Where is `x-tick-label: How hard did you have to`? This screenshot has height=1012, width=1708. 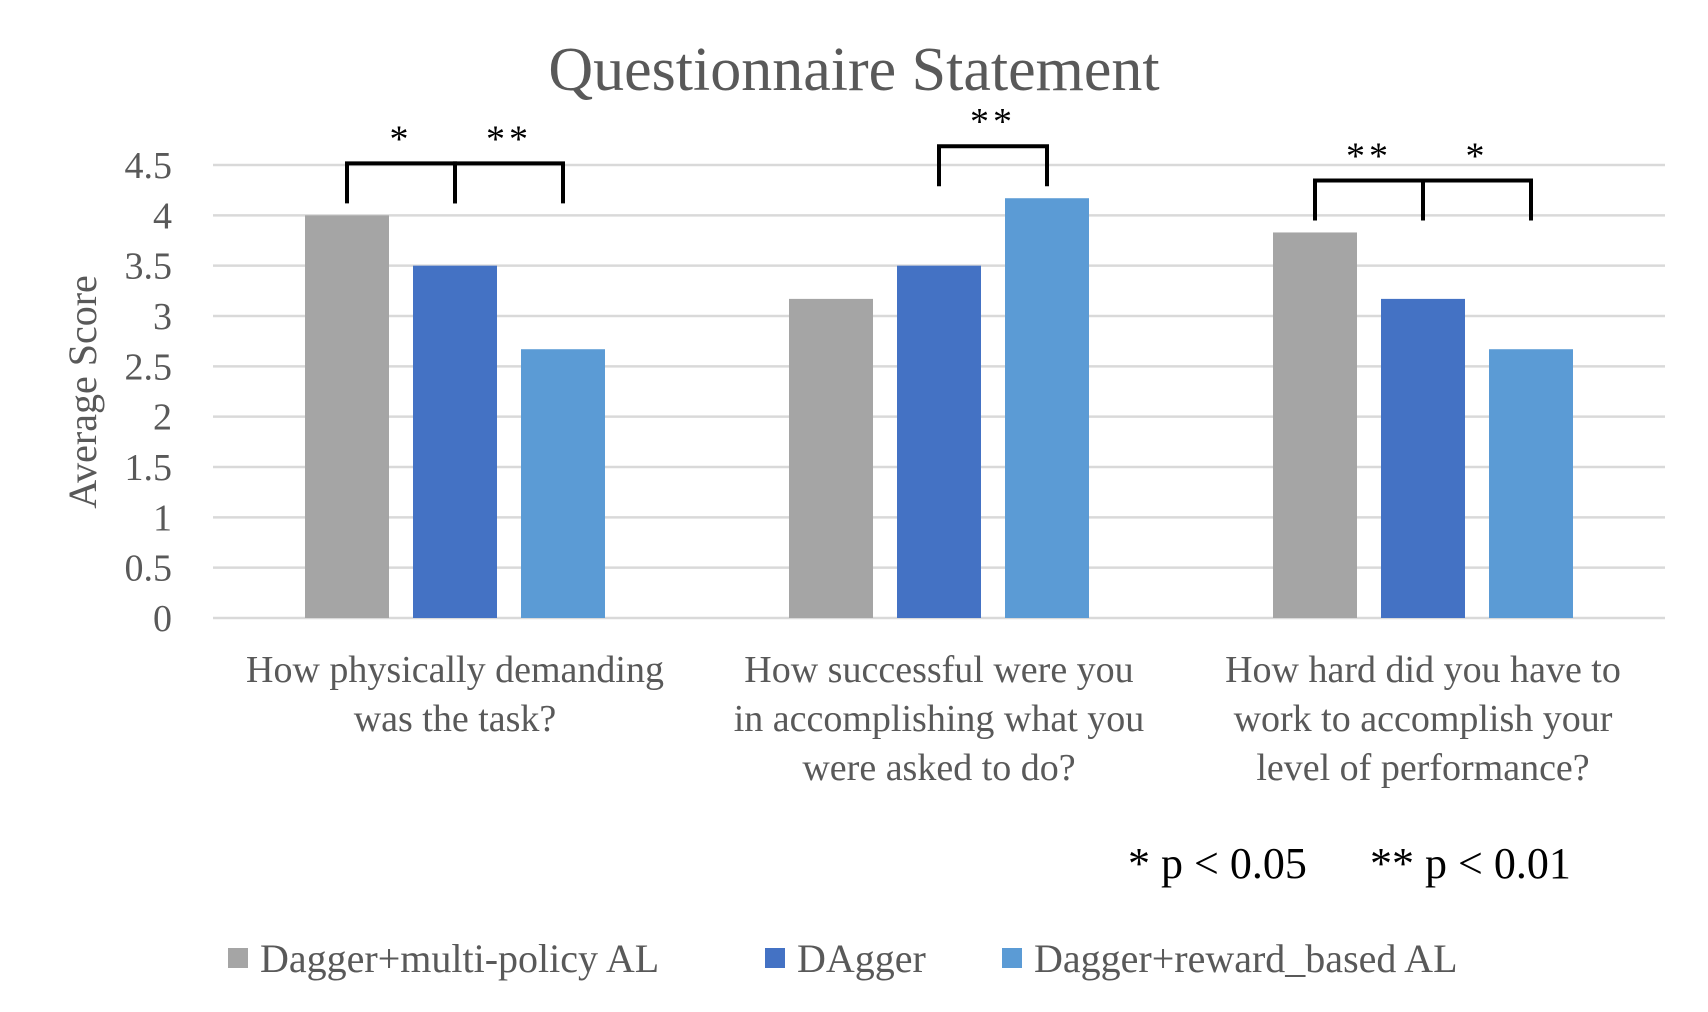
x-tick-label: How hard did you have to is located at coordinates (1423, 670).